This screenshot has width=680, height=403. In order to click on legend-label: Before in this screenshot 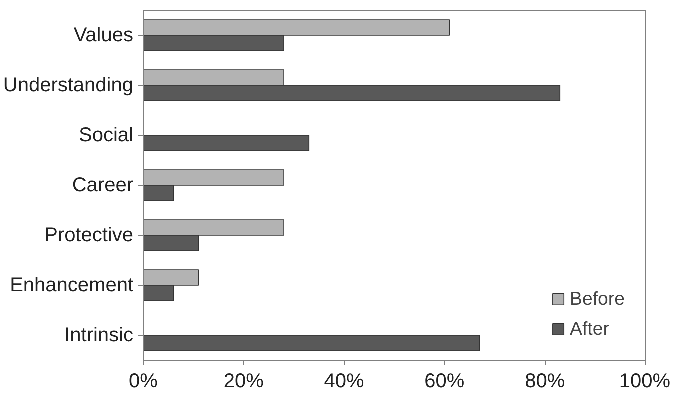, I will do `click(597, 299)`.